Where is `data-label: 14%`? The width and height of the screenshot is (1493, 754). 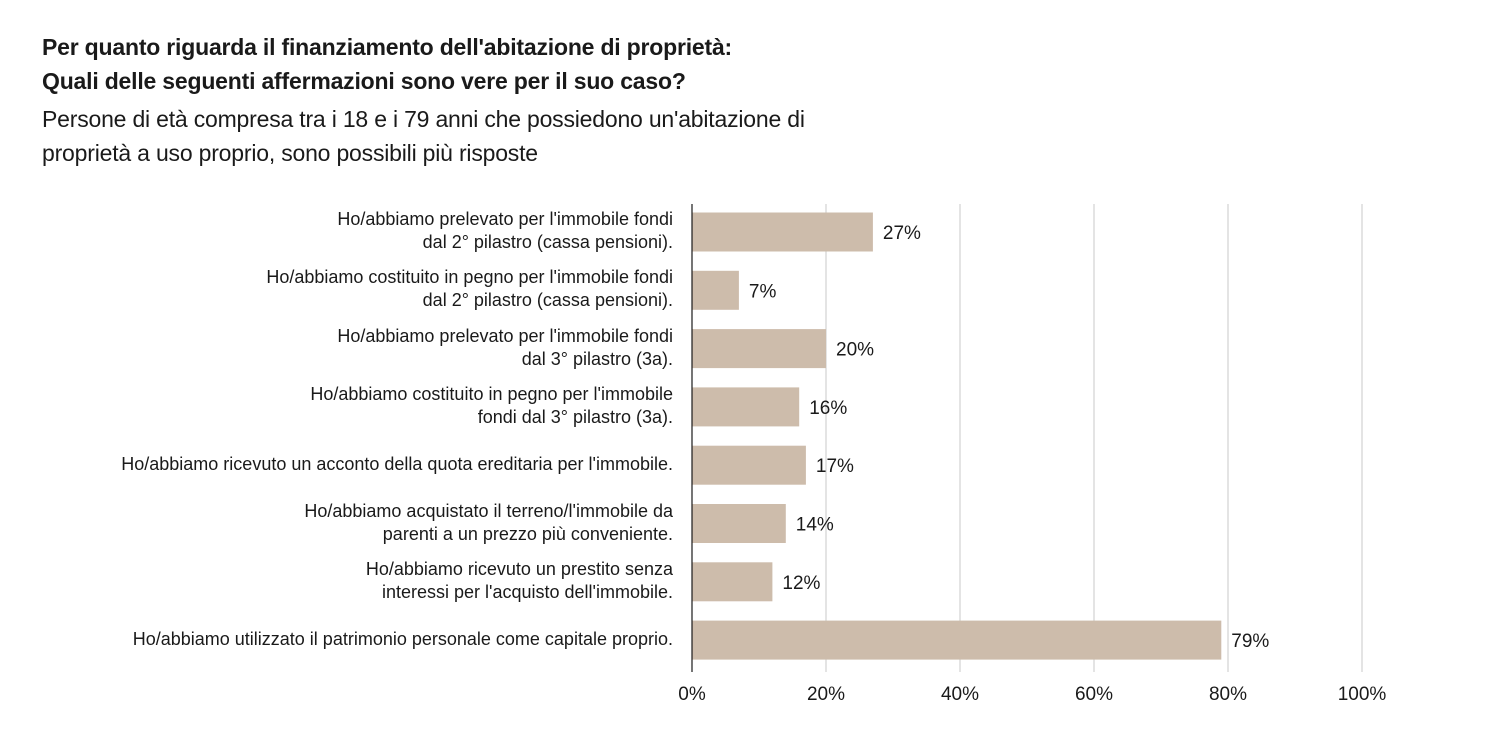
data-label: 14% is located at coordinates (815, 525).